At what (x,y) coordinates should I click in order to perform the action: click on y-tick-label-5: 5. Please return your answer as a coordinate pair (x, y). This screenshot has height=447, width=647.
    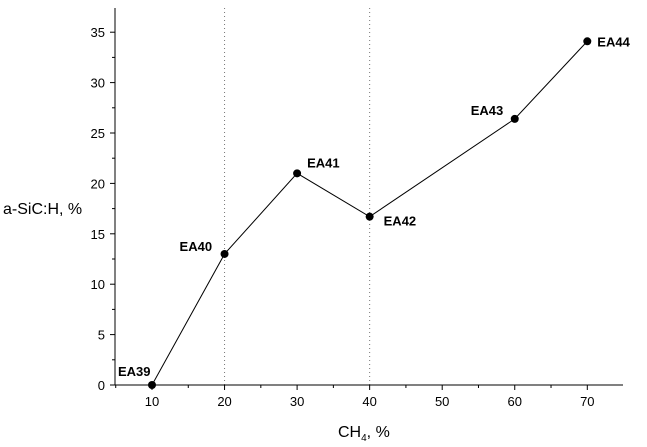
    Looking at the image, I should click on (101, 335).